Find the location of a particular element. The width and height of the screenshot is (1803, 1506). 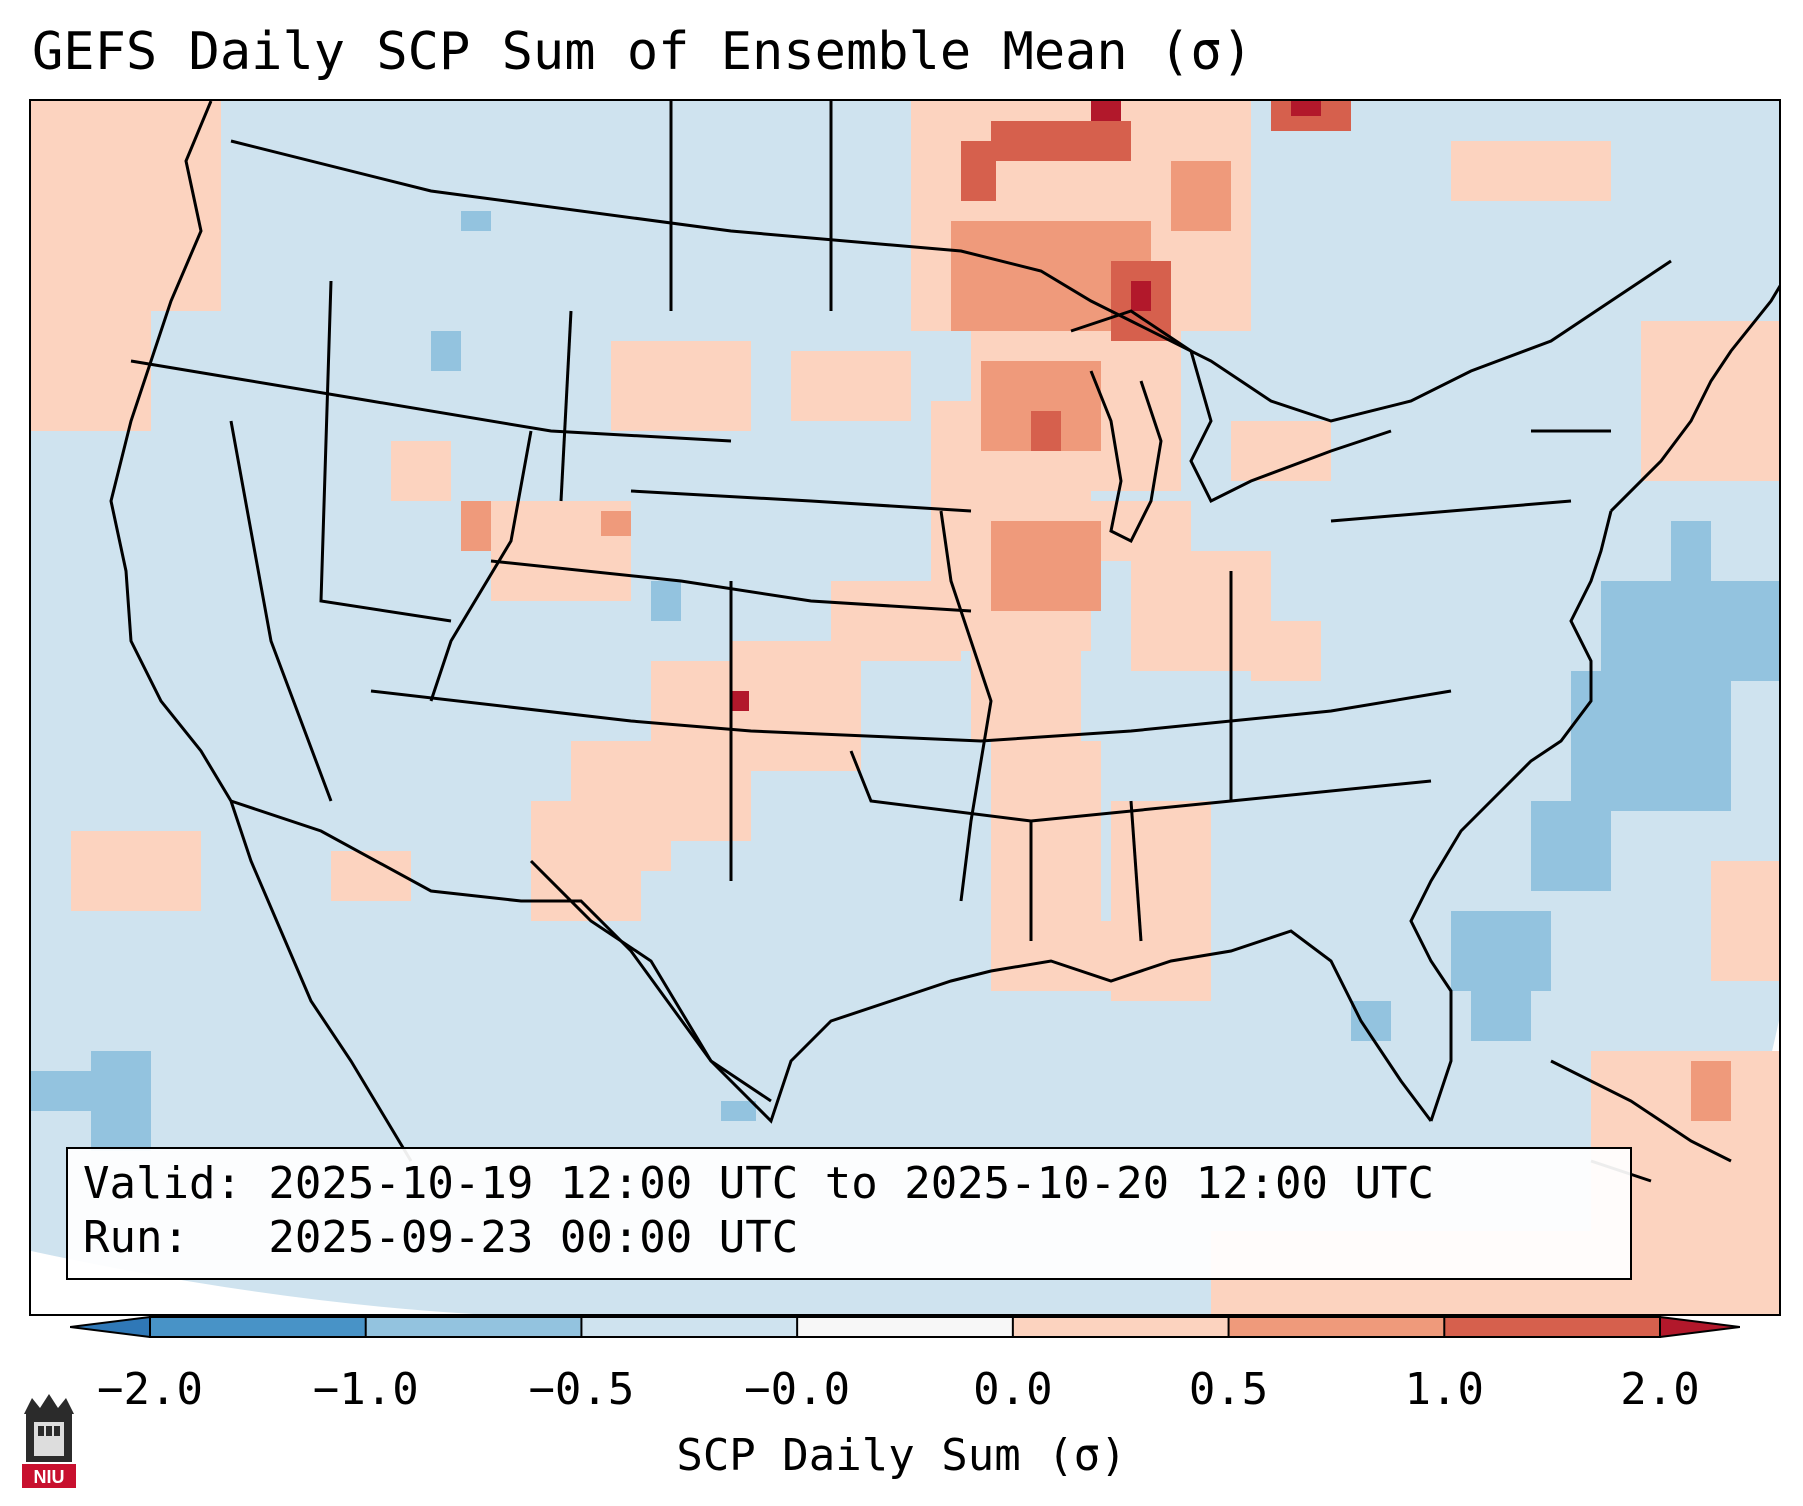

projection-corner-left is located at coordinates (252, 1282).